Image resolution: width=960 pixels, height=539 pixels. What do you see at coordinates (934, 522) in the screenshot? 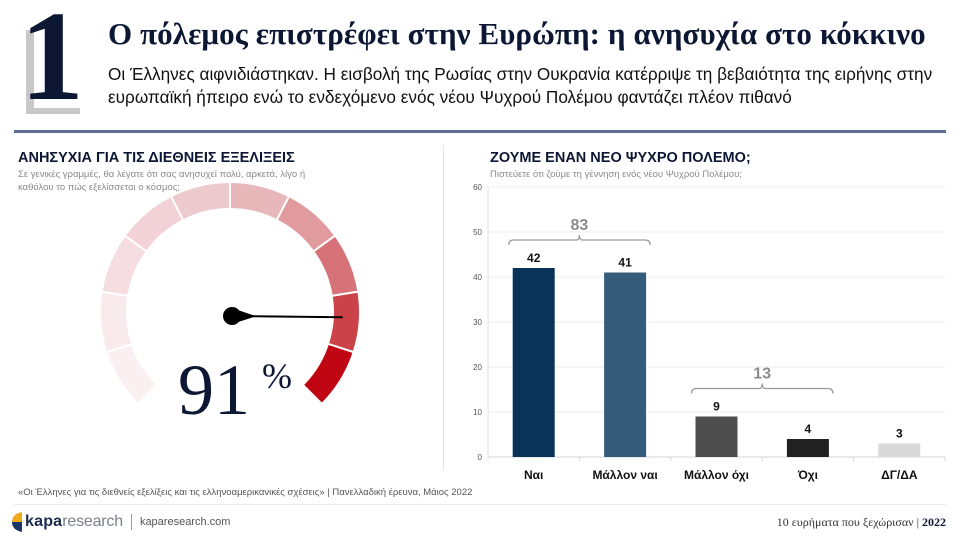
I see `series-year: 2022` at bounding box center [934, 522].